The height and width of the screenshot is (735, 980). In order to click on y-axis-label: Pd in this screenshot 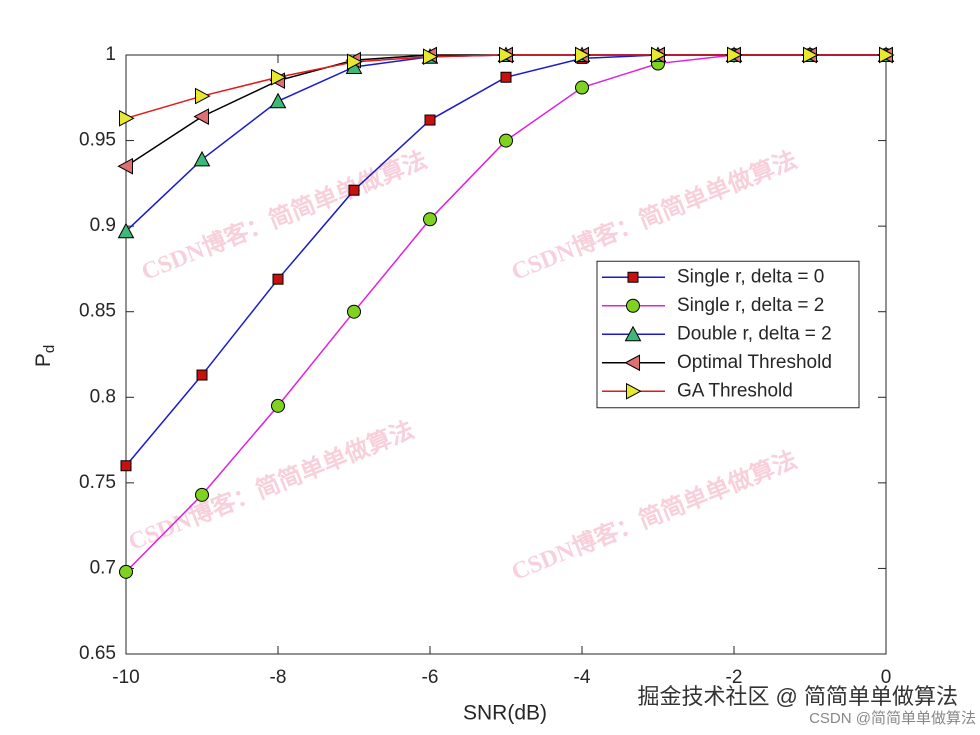, I will do `click(45, 356)`.